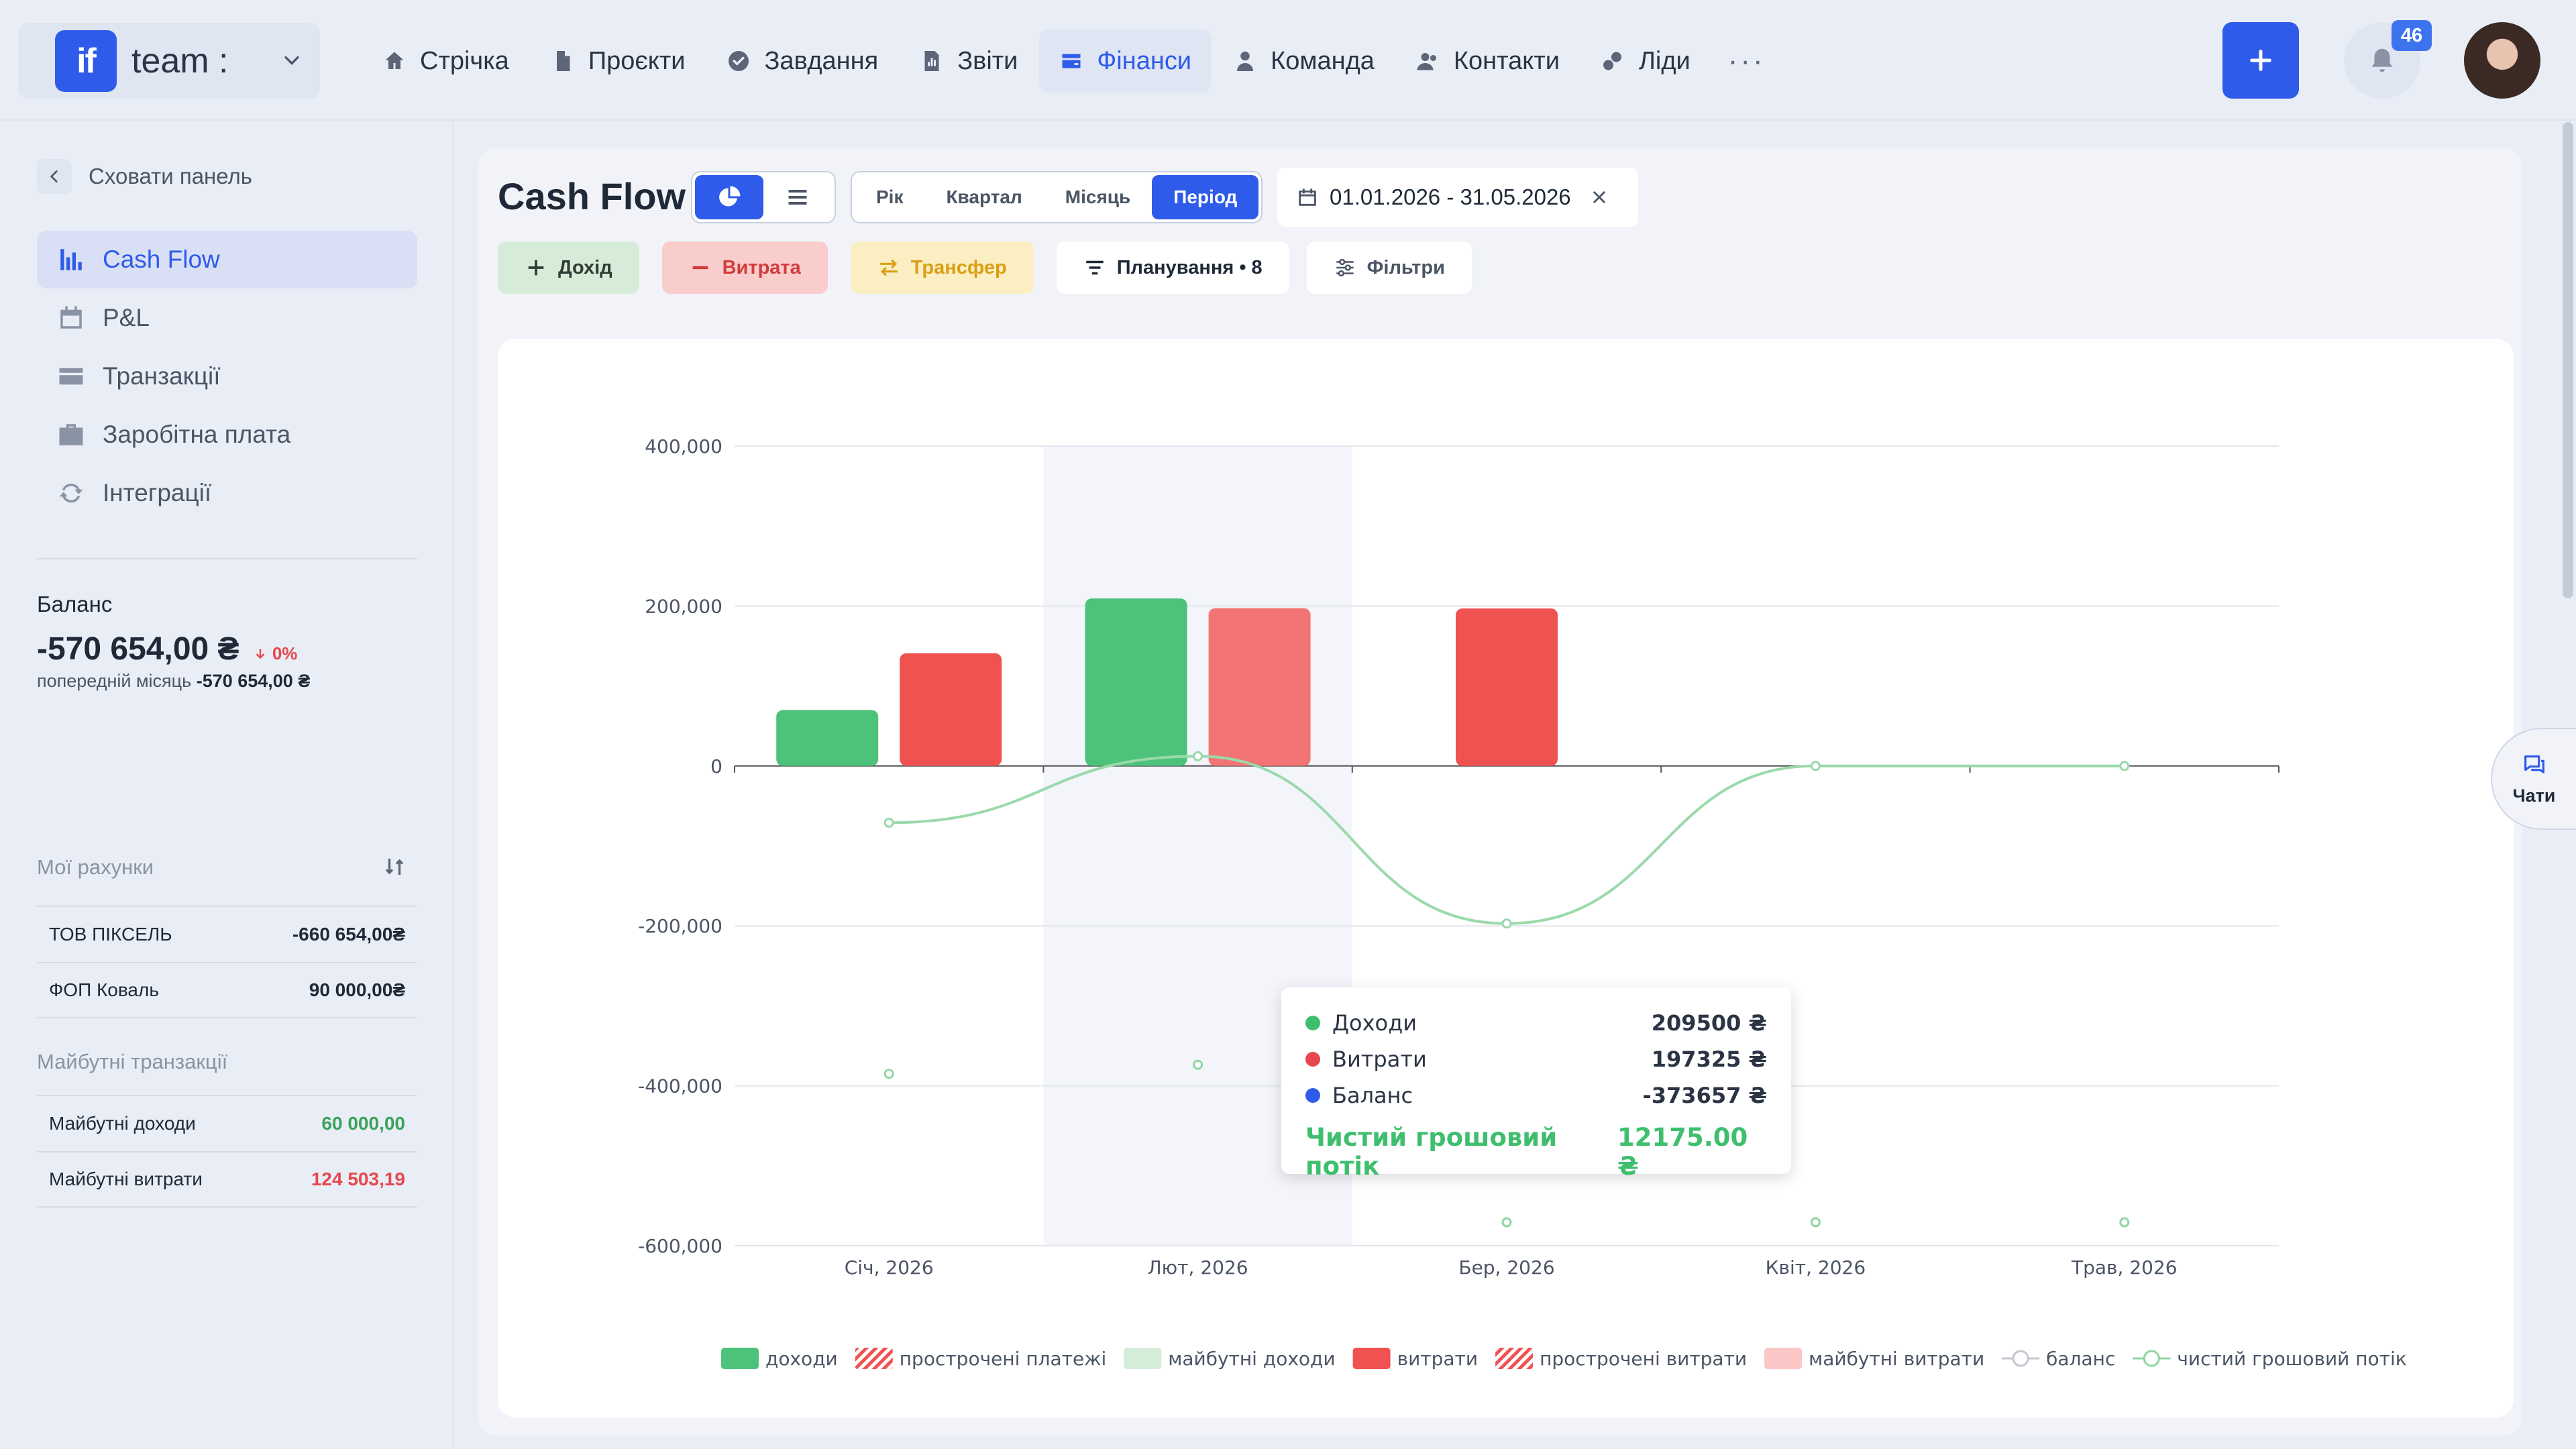 The height and width of the screenshot is (1449, 2576). What do you see at coordinates (227, 1179) in the screenshot?
I see `future-row: Майбутні витрати 124 503,19` at bounding box center [227, 1179].